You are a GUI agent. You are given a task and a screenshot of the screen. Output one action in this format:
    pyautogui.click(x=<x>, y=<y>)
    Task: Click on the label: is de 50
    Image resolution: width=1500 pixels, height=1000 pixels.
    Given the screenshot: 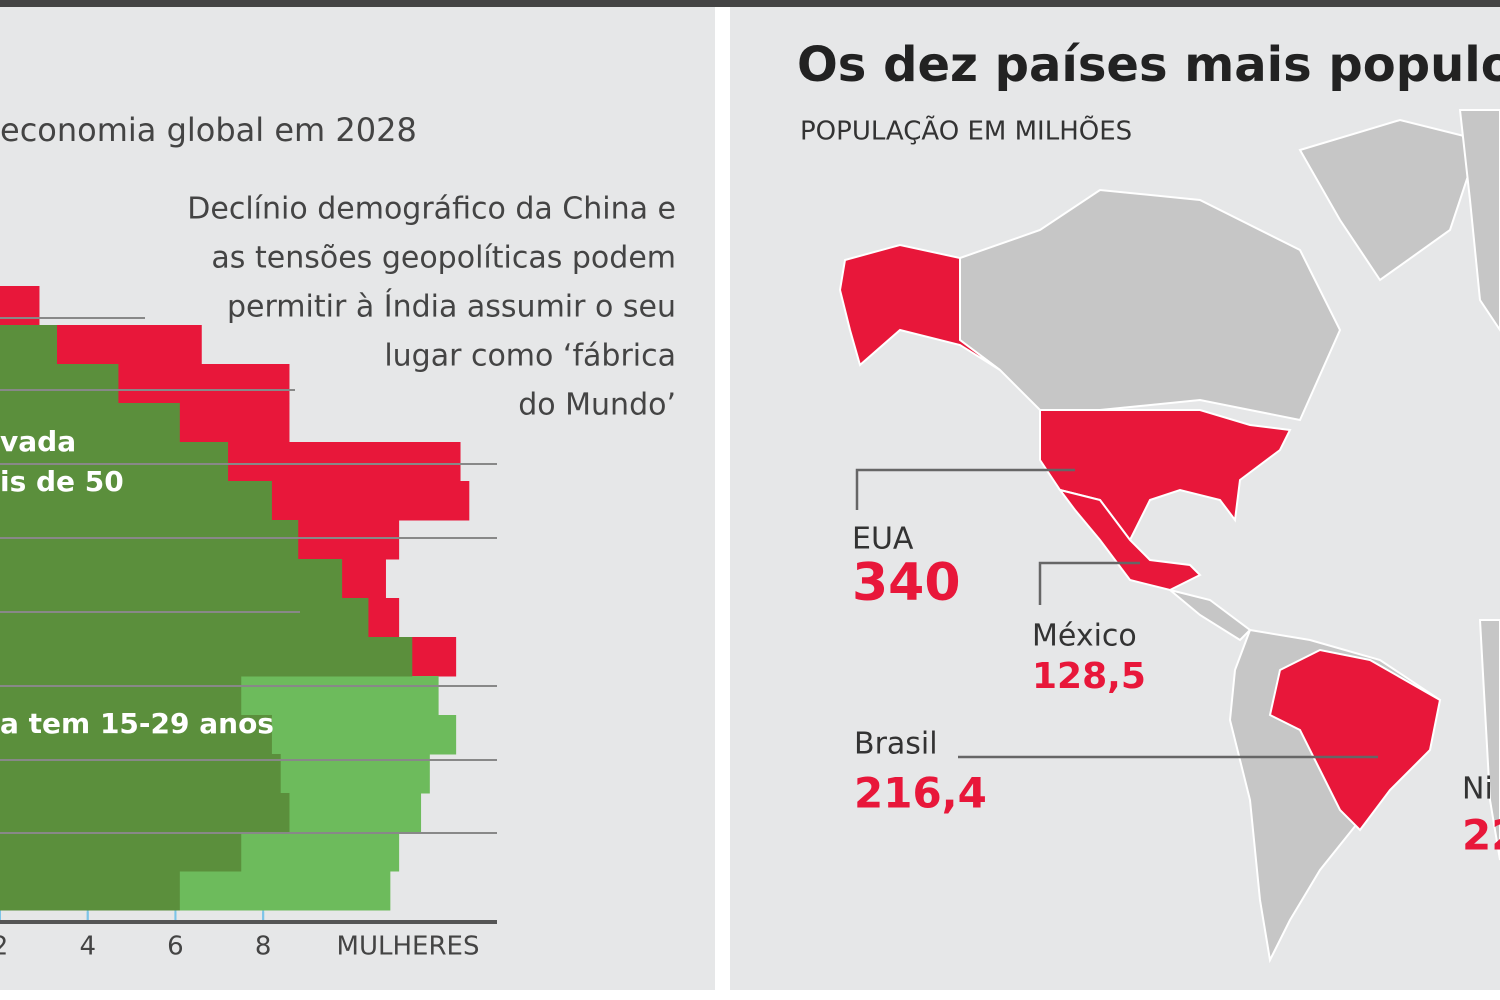 What is the action you would take?
    pyautogui.click(x=62, y=481)
    